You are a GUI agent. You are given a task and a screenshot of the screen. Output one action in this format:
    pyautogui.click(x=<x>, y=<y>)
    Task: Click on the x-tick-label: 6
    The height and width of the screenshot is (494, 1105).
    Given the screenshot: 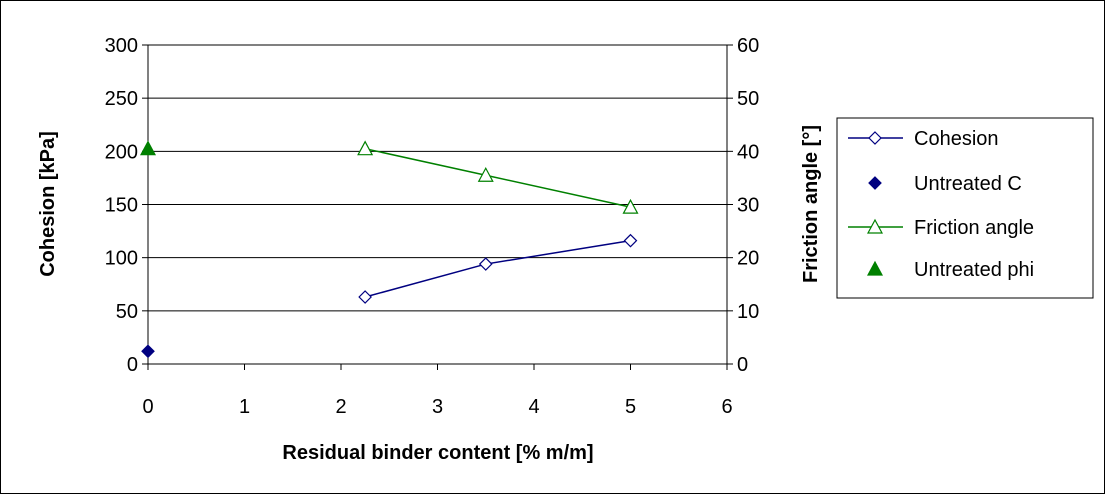 What is the action you would take?
    pyautogui.click(x=726, y=407)
    